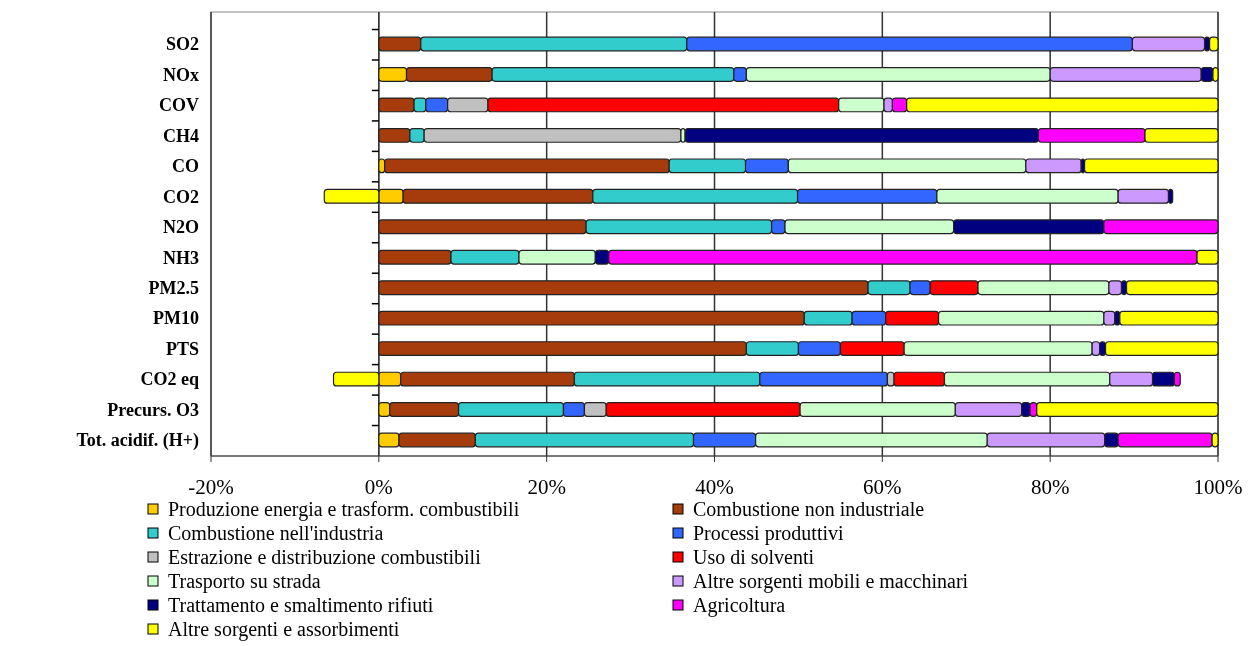  I want to click on y-tick-label: PTS, so click(182, 348).